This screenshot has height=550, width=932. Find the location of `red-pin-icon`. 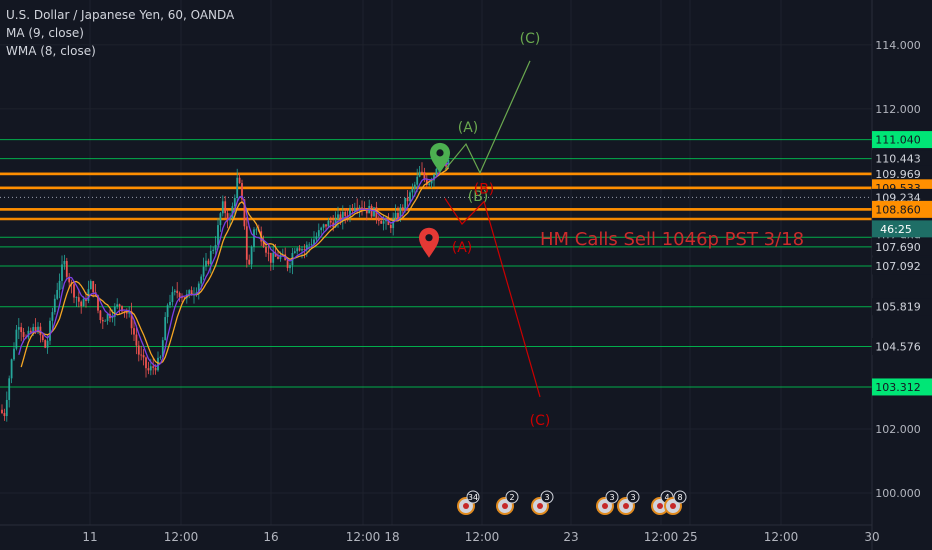

red-pin-icon is located at coordinates (429, 242).